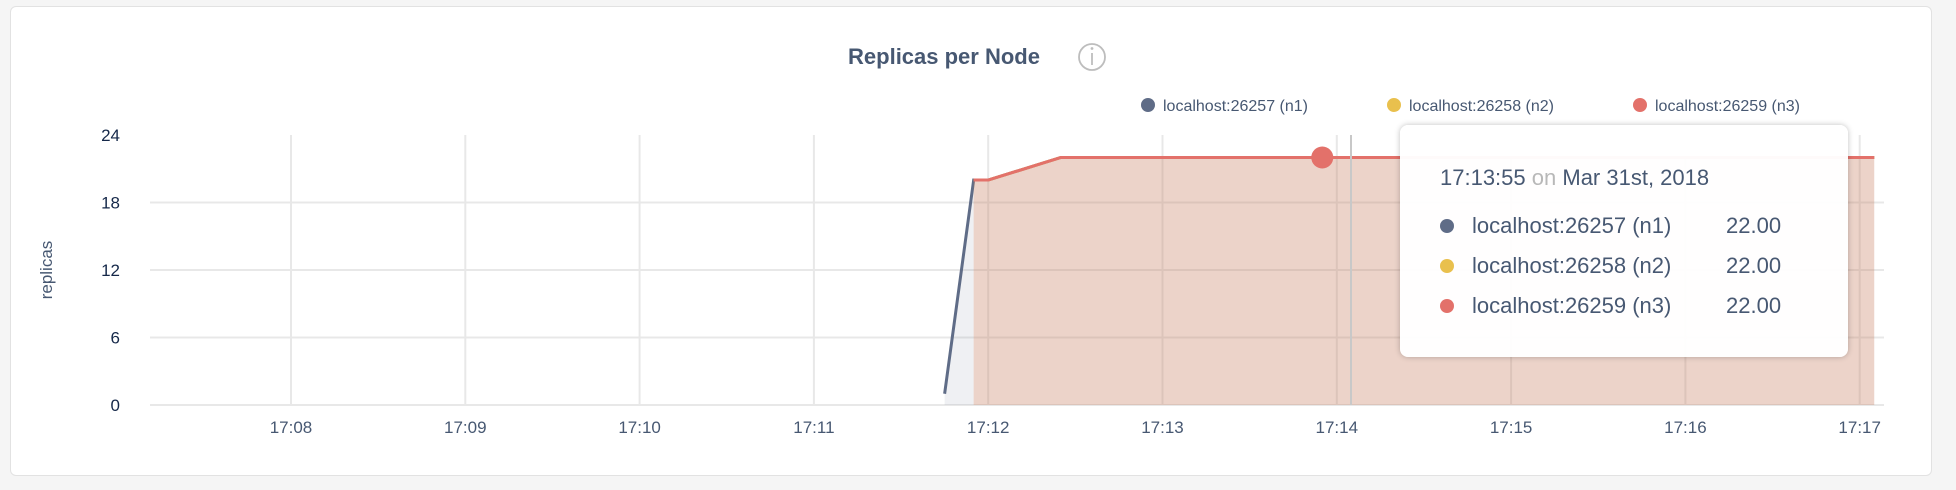 The height and width of the screenshot is (490, 1956). What do you see at coordinates (465, 427) in the screenshot?
I see `x-tick-label: 17:09` at bounding box center [465, 427].